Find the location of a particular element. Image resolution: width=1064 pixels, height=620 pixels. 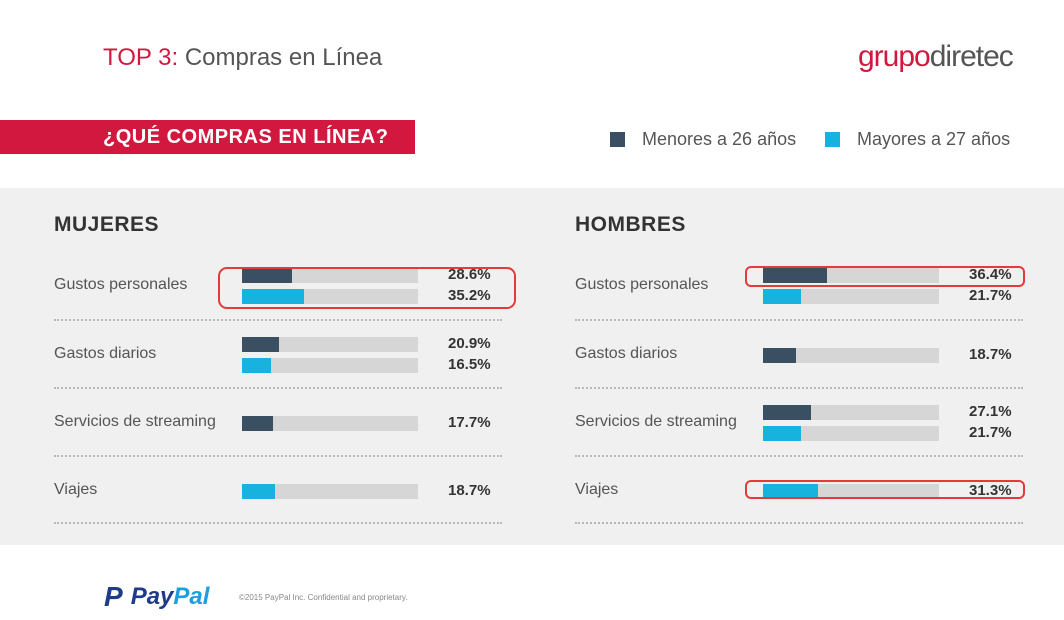

hombres-bar-gastos-diarios-menores is located at coordinates (779, 355).